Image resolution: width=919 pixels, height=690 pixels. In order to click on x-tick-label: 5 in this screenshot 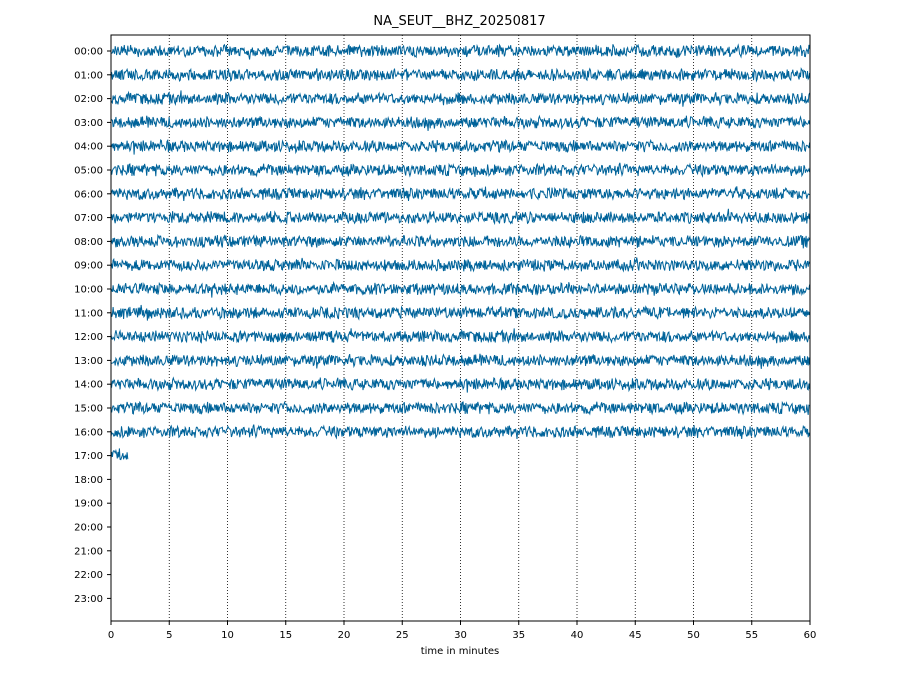, I will do `click(169, 635)`.